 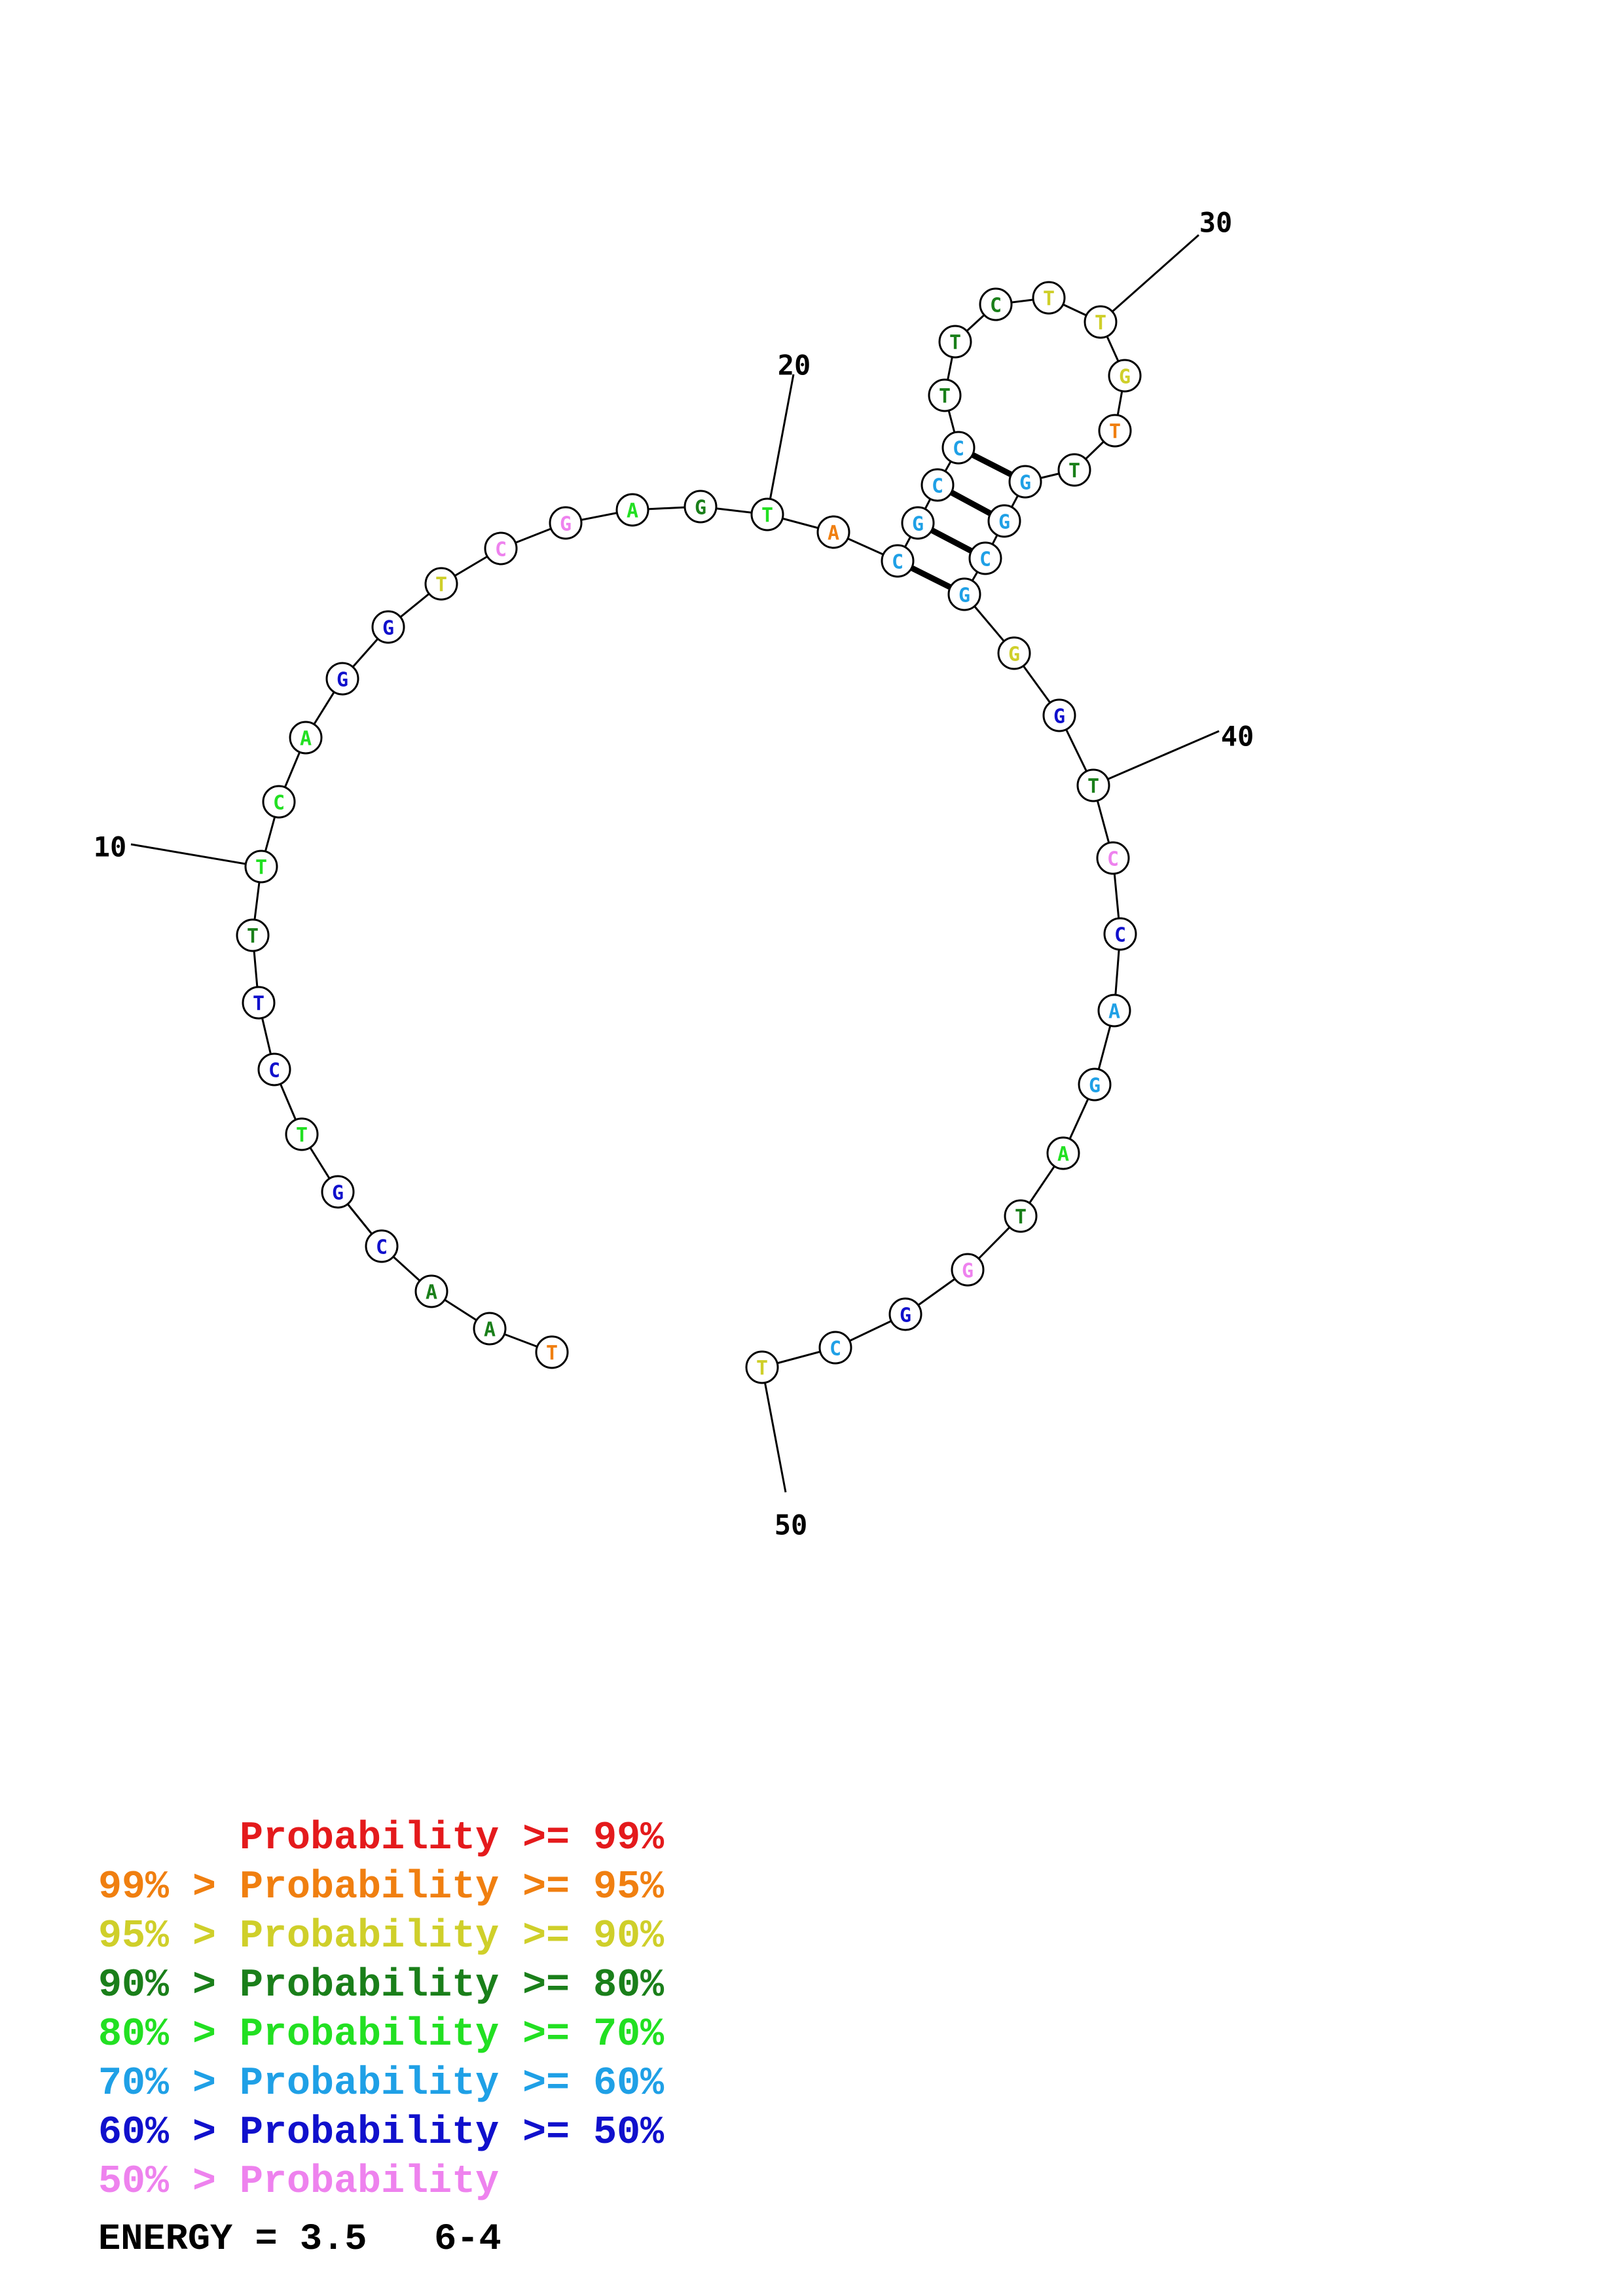 I want to click on legend-row: Probability >= 99%, so click(x=381, y=1838).